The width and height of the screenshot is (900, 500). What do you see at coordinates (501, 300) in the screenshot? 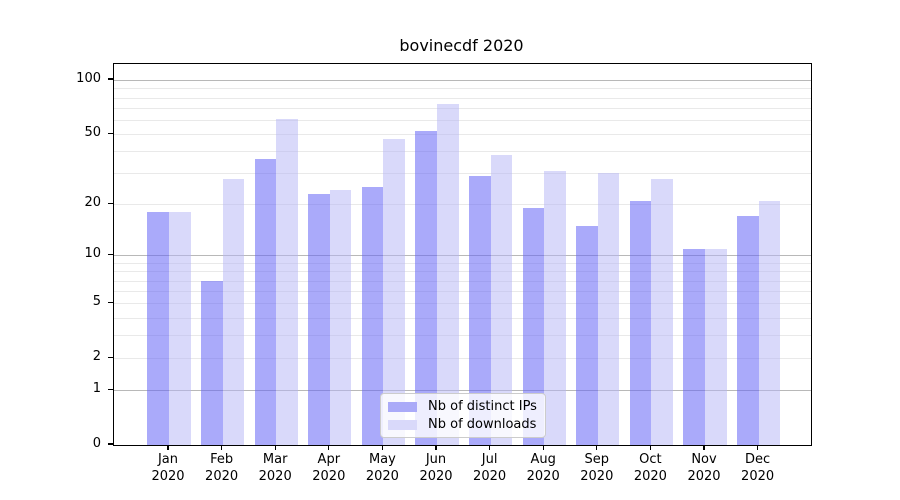
I see `bar-downloads-jul` at bounding box center [501, 300].